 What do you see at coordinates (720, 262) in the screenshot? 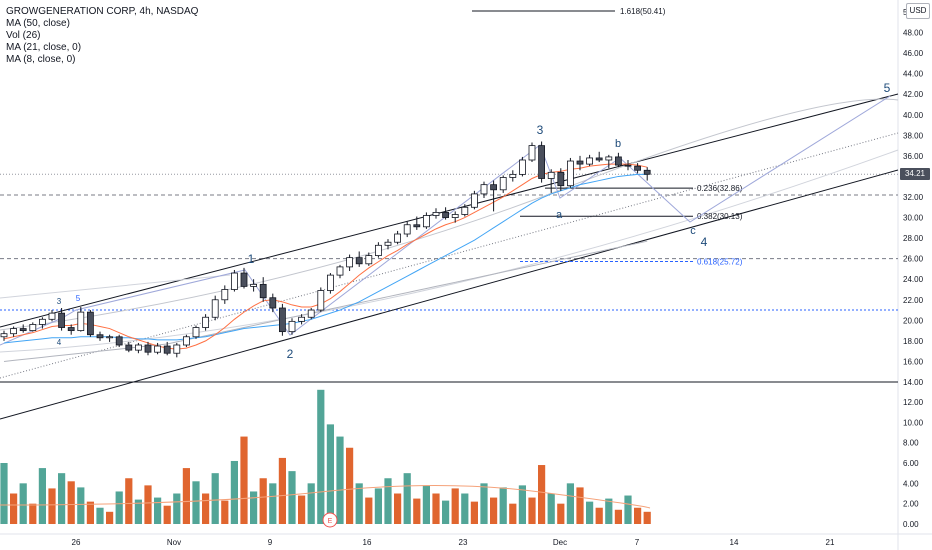
I see `fib-label: 0.618(25.72)` at bounding box center [720, 262].